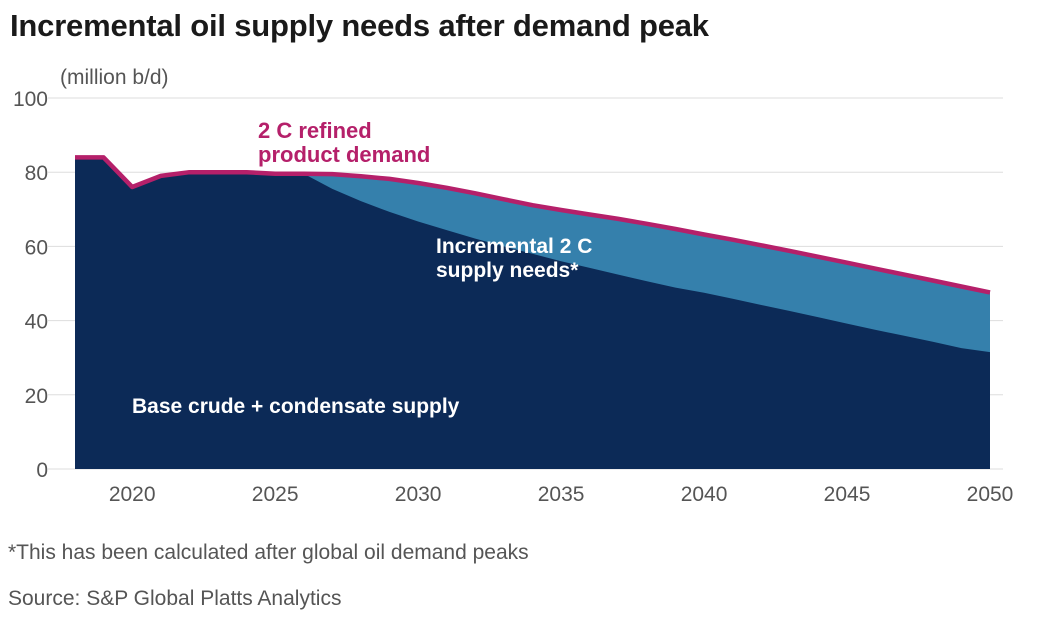 The width and height of the screenshot is (1048, 644). What do you see at coordinates (275, 494) in the screenshot?
I see `x-tick-label: 2025` at bounding box center [275, 494].